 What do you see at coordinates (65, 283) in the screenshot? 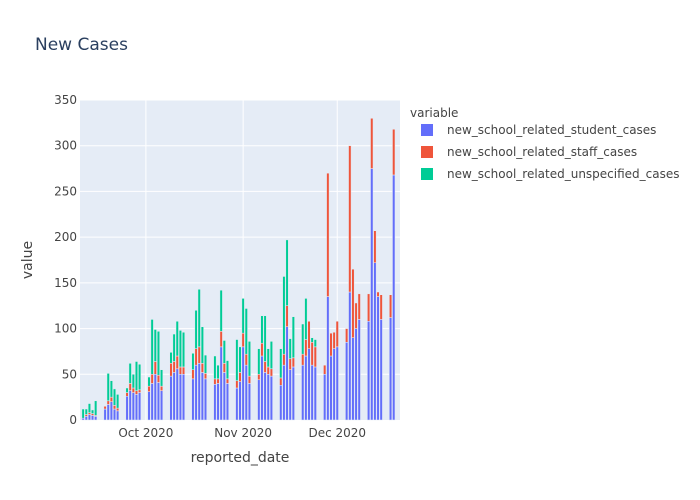
I see `y-tick-label: 150` at bounding box center [65, 283].